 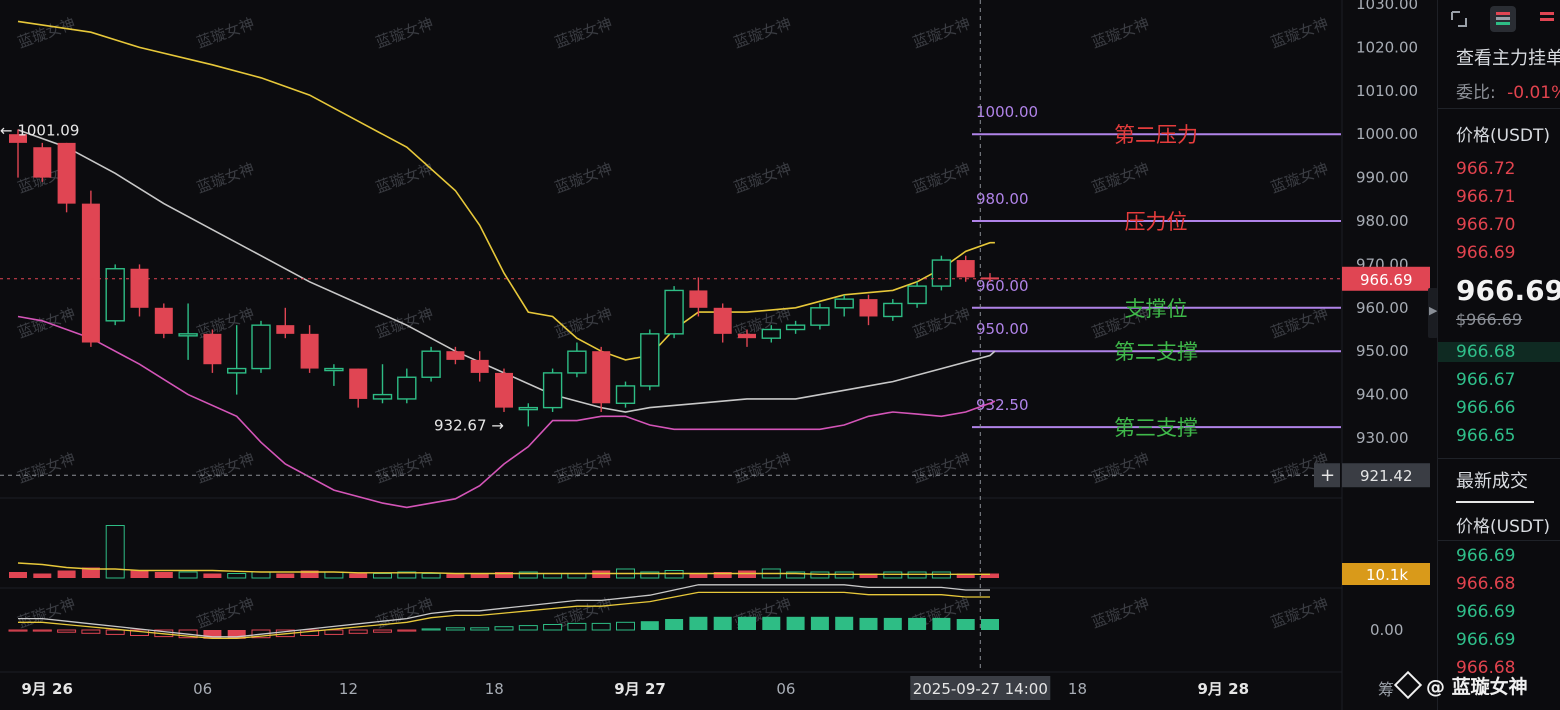 What do you see at coordinates (1386, 630) in the screenshot?
I see `macd-zero-label: 0.00` at bounding box center [1386, 630].